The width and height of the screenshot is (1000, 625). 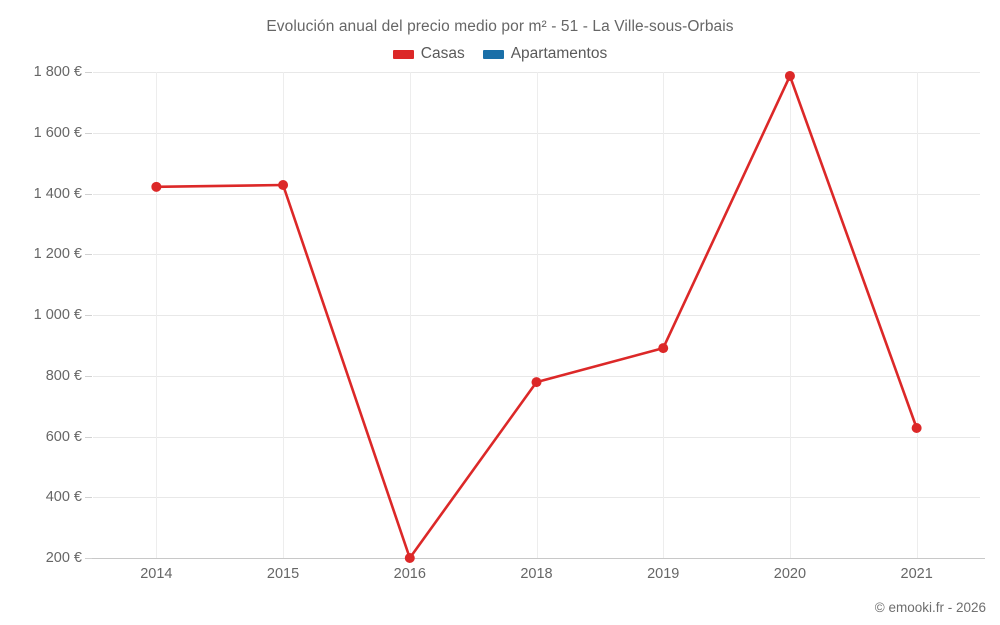 I want to click on legend-item-casas: Casas, so click(x=428, y=54).